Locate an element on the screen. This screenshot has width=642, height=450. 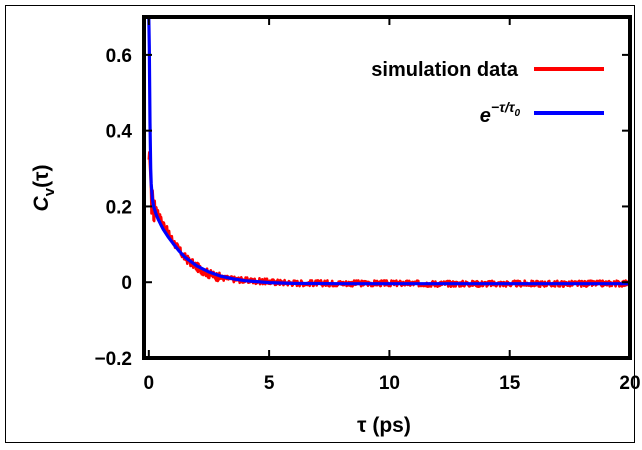
y-tick-label: 0 is located at coordinates (126, 283).